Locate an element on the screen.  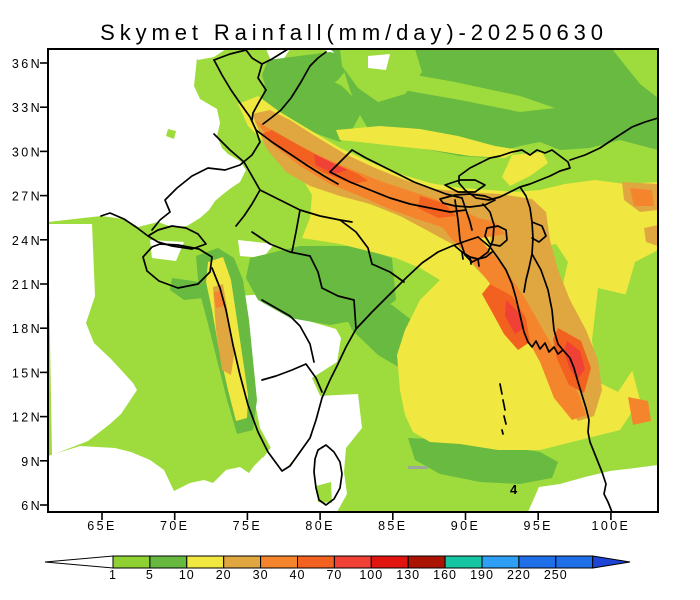
svg-text: 220 is located at coordinates (519, 575).